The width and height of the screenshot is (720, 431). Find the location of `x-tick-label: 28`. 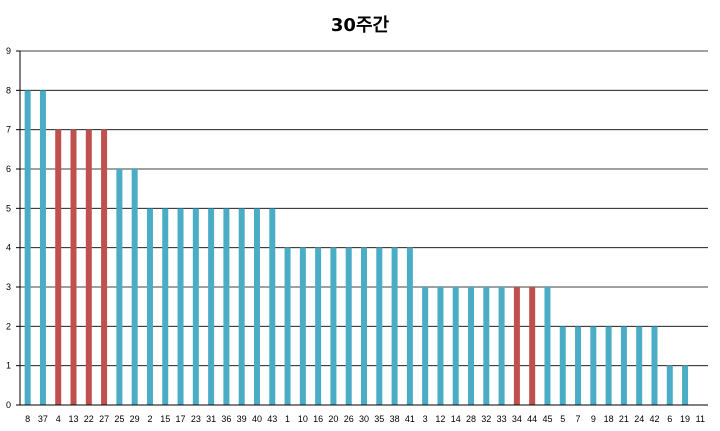

x-tick-label: 28 is located at coordinates (471, 419).